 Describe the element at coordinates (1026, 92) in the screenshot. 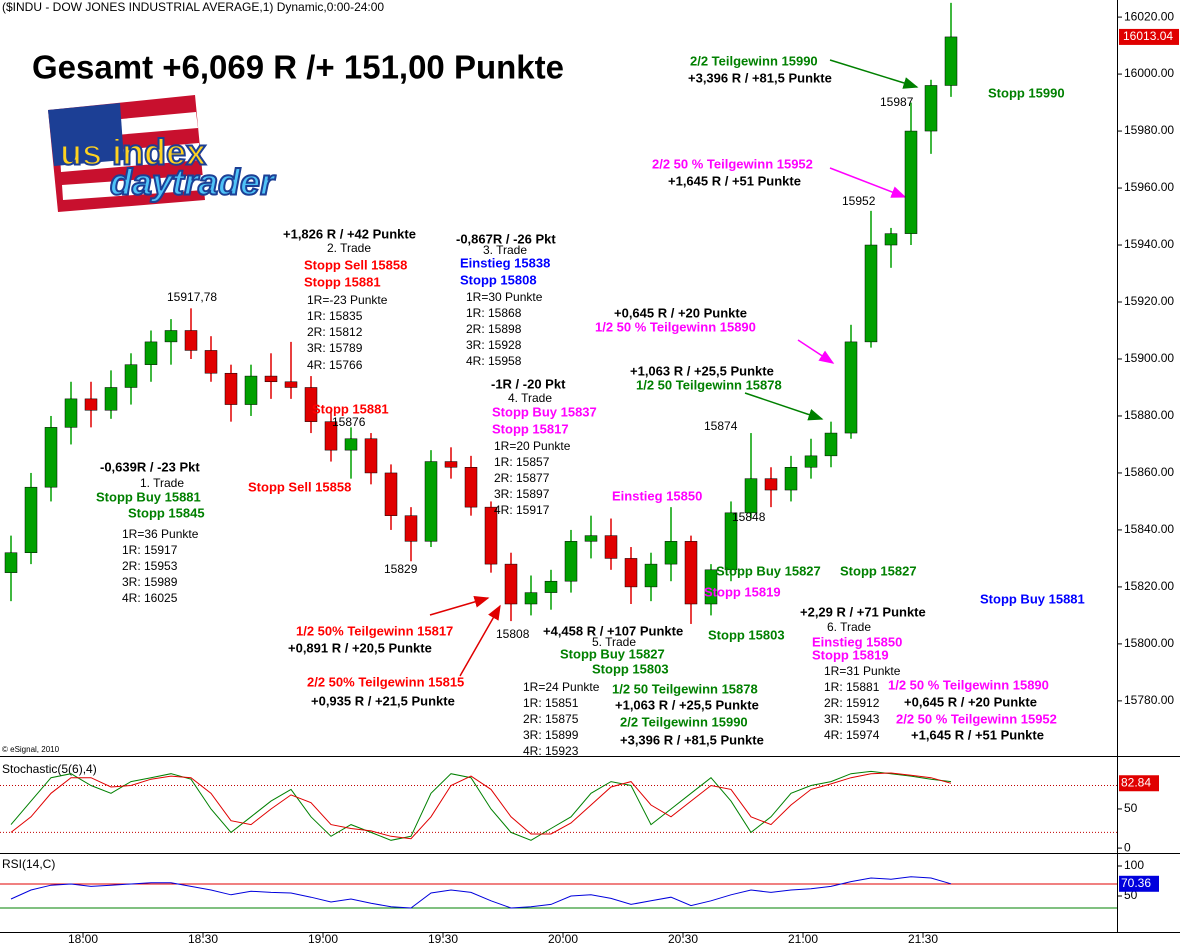

I see `annotation: Stopp 15990` at that location.